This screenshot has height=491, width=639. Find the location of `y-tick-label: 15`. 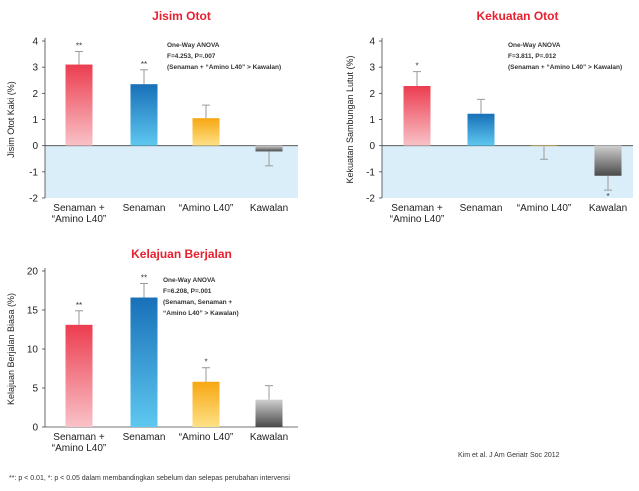

y-tick-label: 15 is located at coordinates (33, 311).